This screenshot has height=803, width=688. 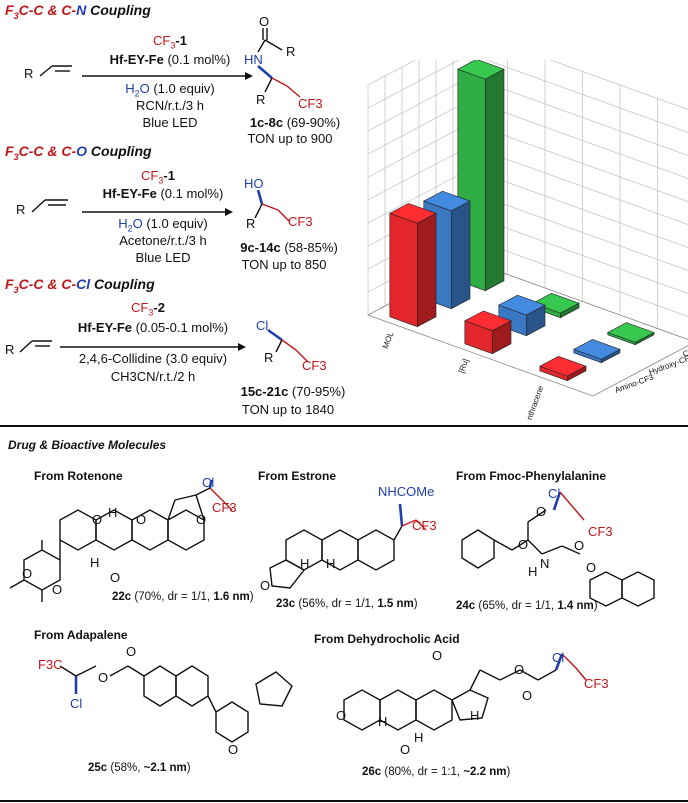 I want to click on product-3-cf3: CF3, so click(x=314, y=365).